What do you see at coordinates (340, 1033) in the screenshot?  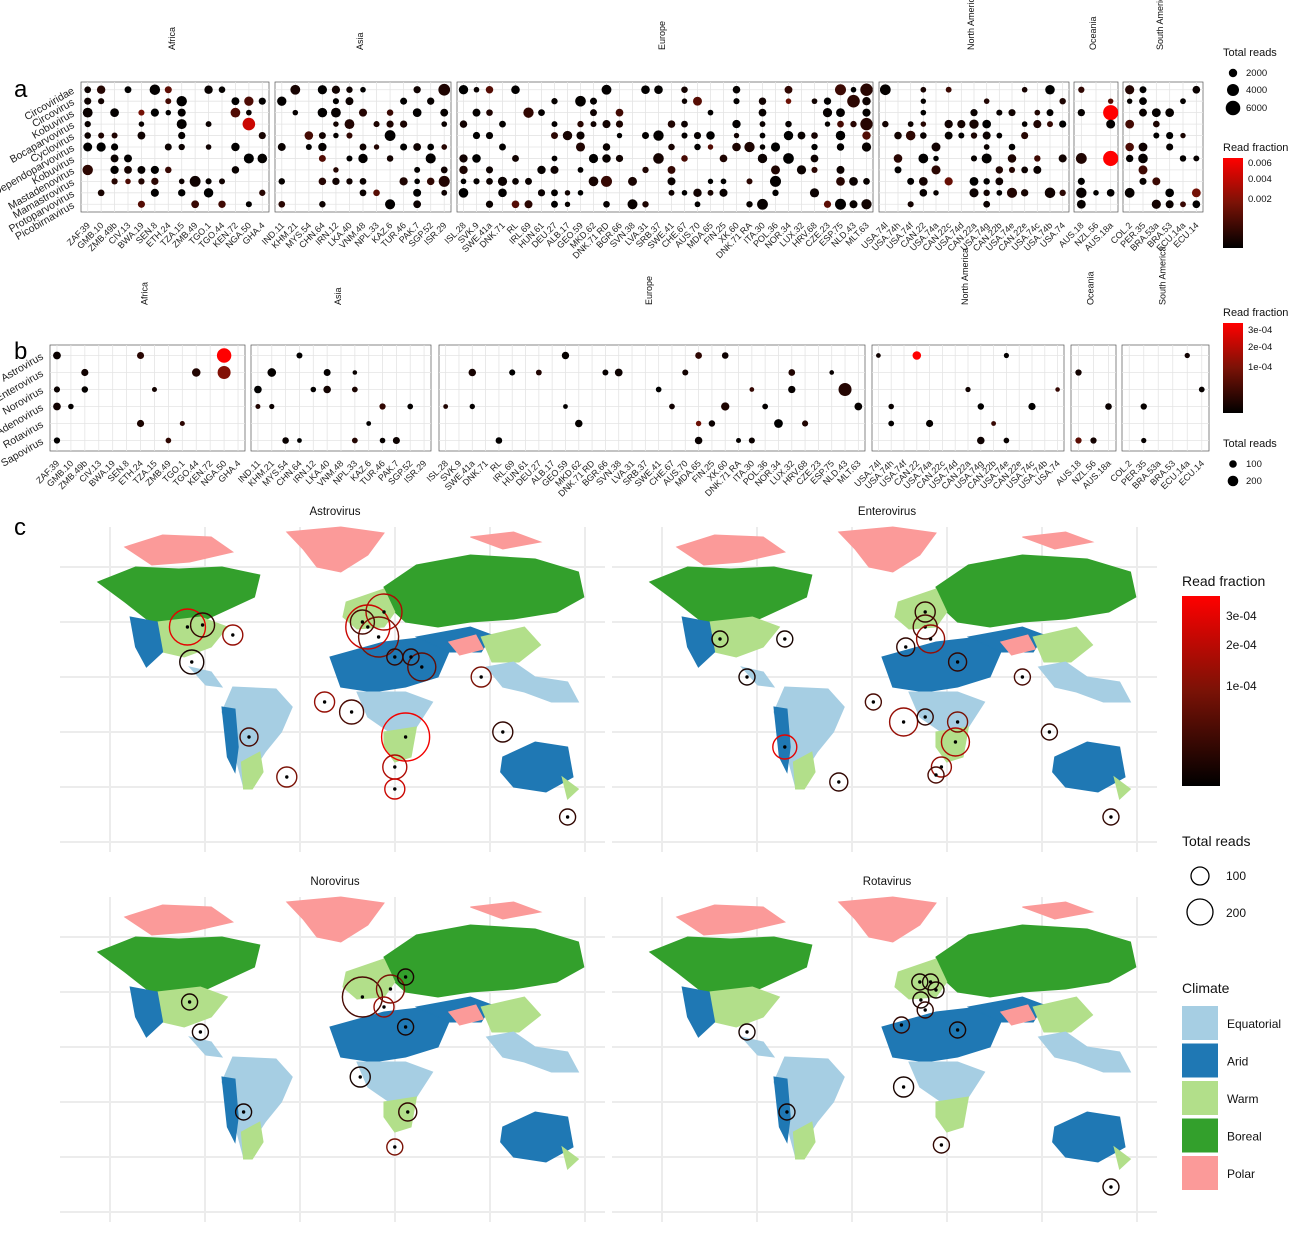 I see `landmass-group` at bounding box center [340, 1033].